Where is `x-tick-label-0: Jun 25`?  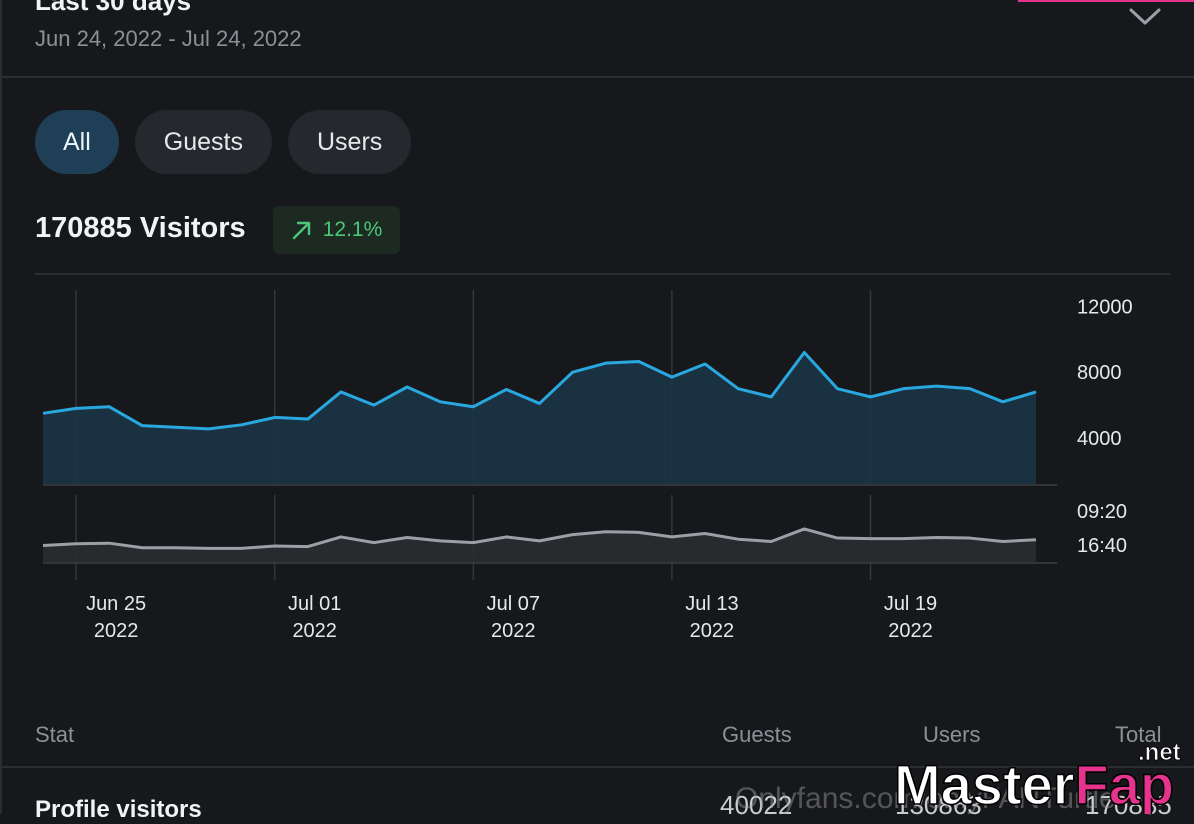
x-tick-label-0: Jun 25 is located at coordinates (116, 604).